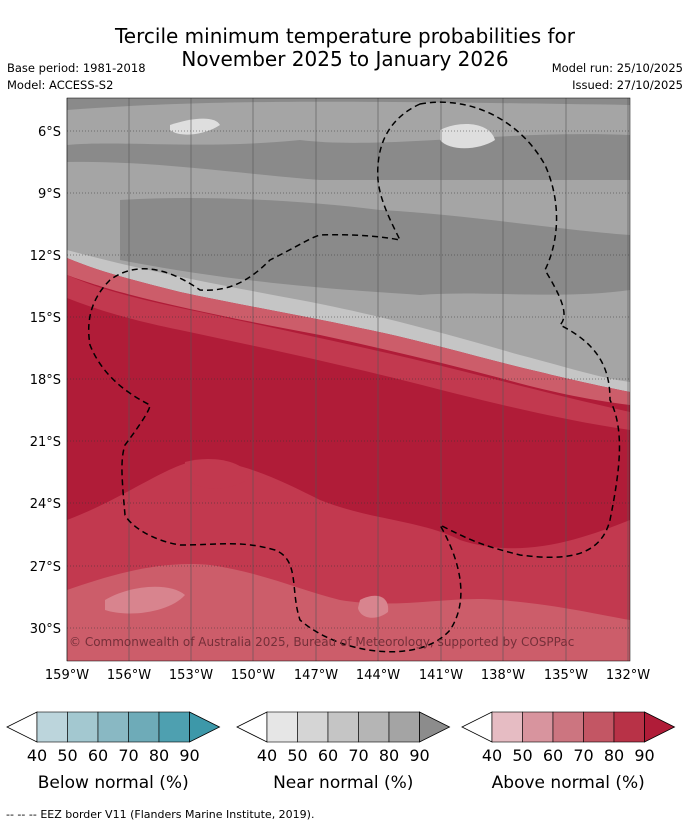 The image size is (690, 827). Describe the element at coordinates (45, 629) in the screenshot. I see `latitude-tick-label: 30°S` at that location.